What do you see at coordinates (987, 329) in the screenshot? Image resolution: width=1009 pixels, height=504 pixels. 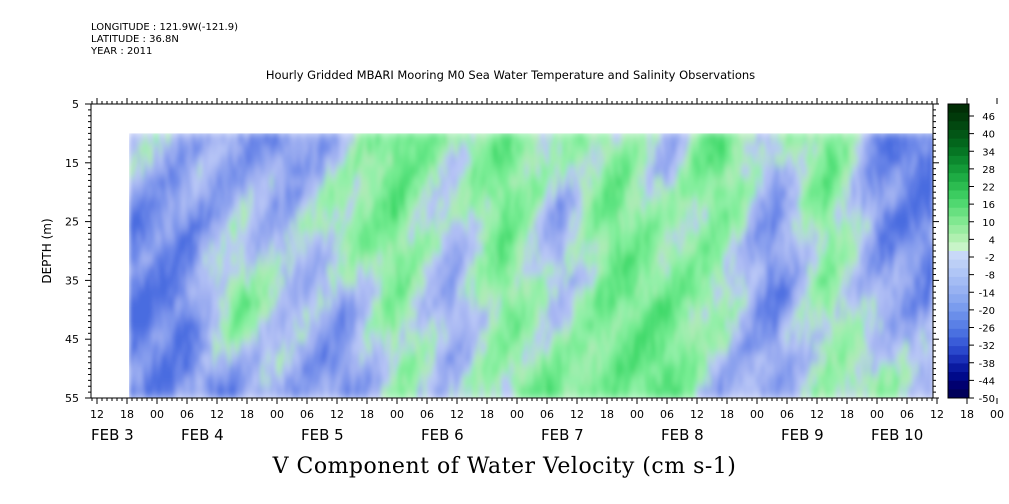 I see `colorbar-tick-label: -26` at bounding box center [987, 329].